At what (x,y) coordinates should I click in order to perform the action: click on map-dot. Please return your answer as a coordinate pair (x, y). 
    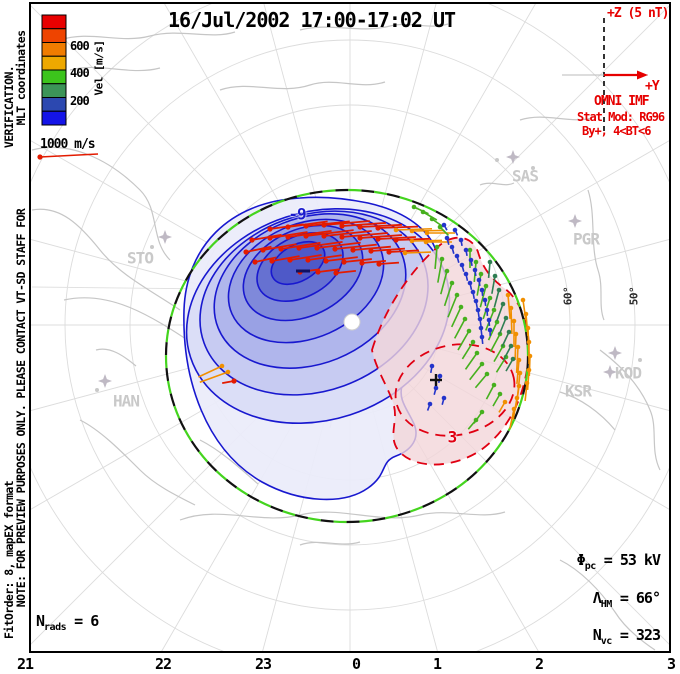
    Looking at the image, I should click on (640, 360).